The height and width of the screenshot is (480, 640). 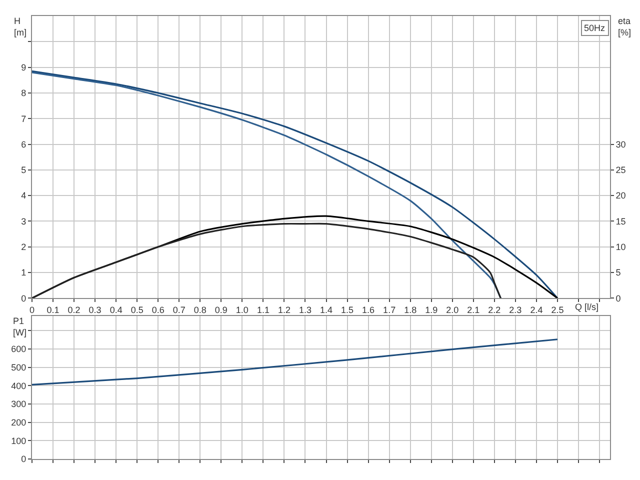 What do you see at coordinates (200, 309) in the screenshot?
I see `x-tick-label: 0.8` at bounding box center [200, 309].